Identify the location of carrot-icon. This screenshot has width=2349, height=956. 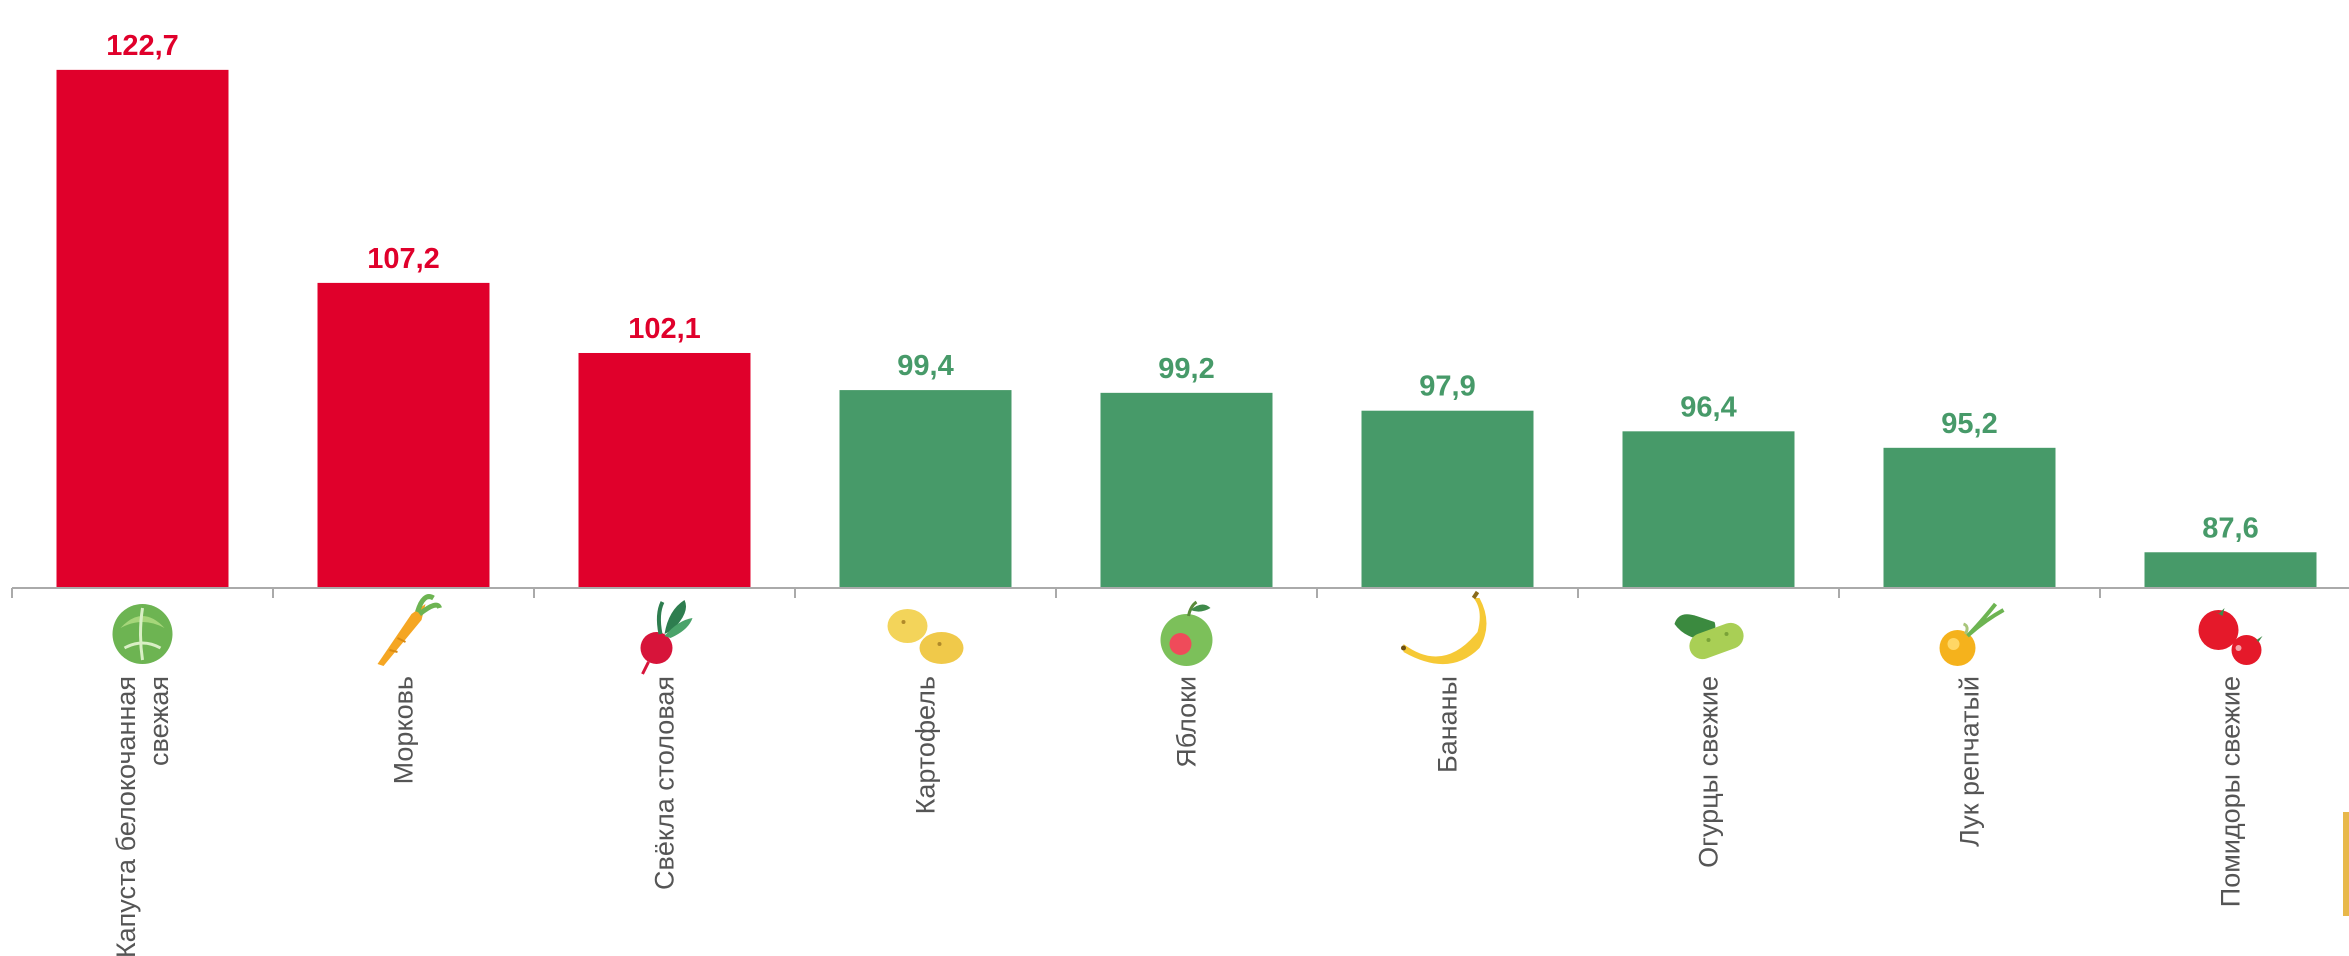
(409, 630).